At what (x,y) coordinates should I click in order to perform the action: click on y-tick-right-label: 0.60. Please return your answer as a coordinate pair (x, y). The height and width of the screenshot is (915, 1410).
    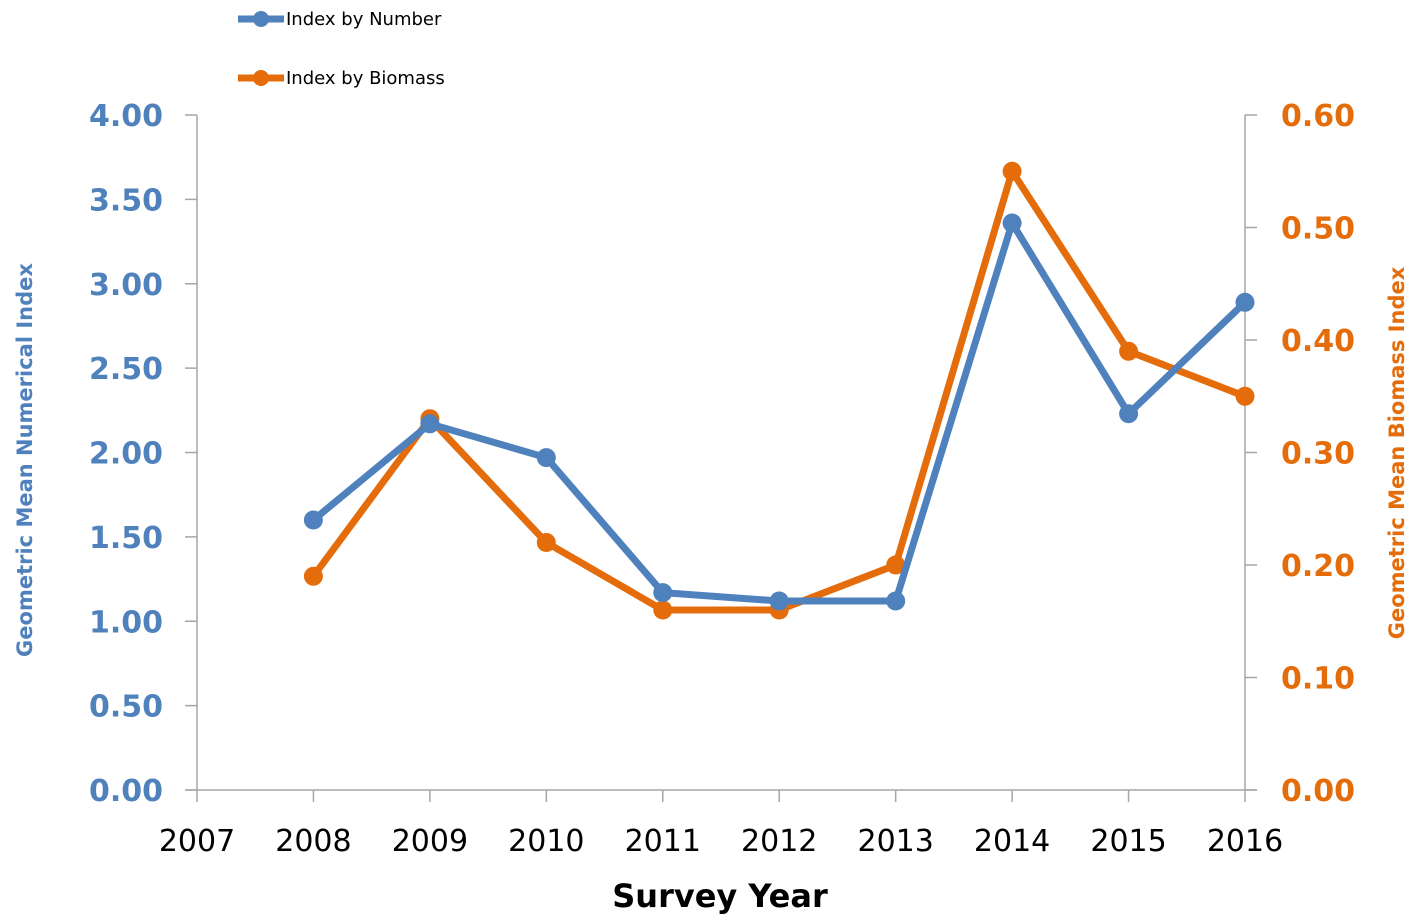
    Looking at the image, I should click on (1318, 116).